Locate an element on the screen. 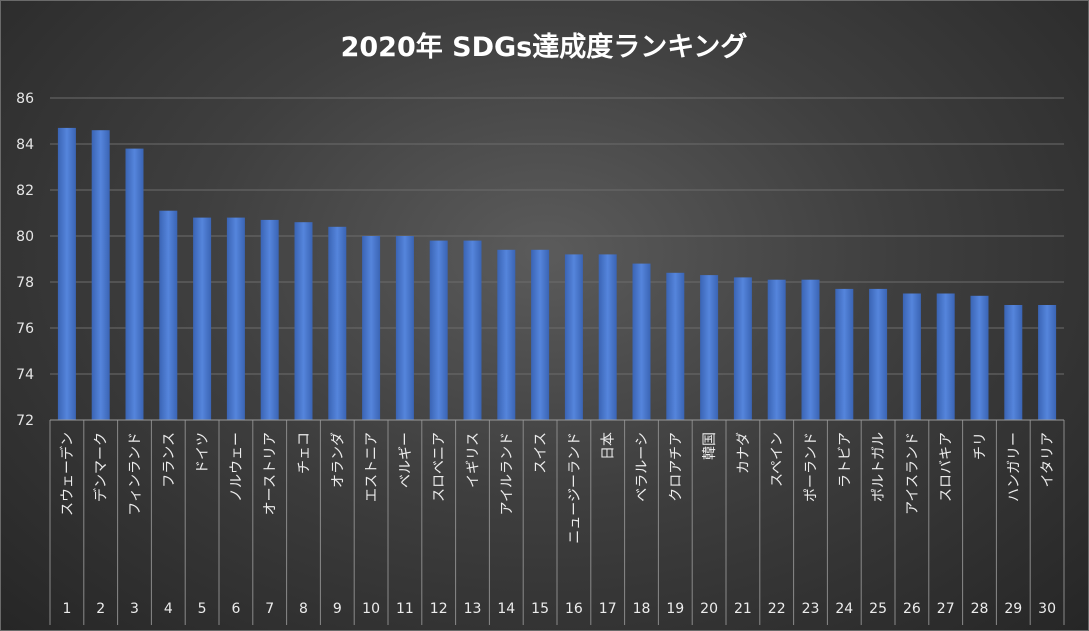  category-label: チリ is located at coordinates (981, 446).